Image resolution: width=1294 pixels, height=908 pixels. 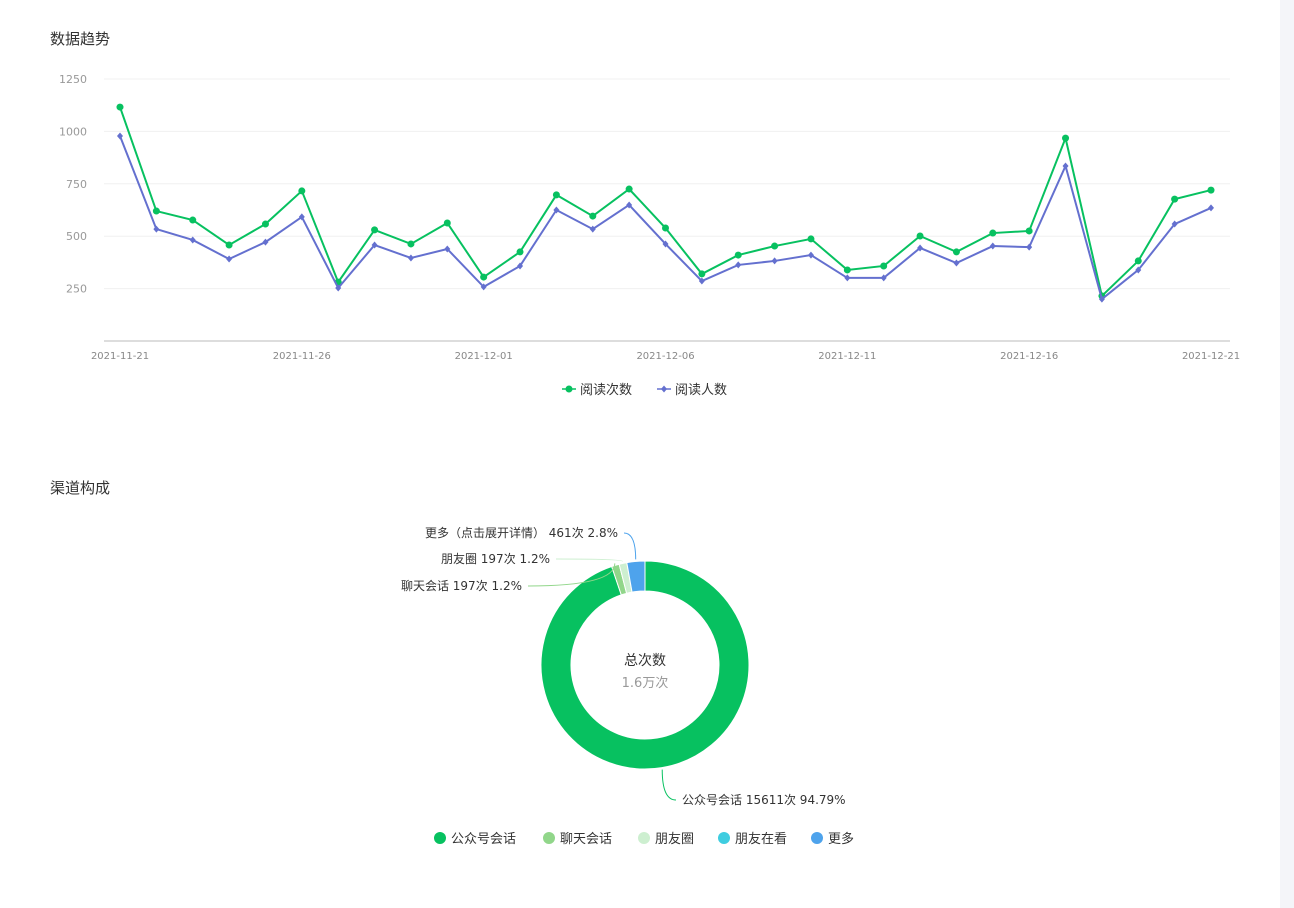 I want to click on y-tick-label: 1250, so click(x=73, y=79).